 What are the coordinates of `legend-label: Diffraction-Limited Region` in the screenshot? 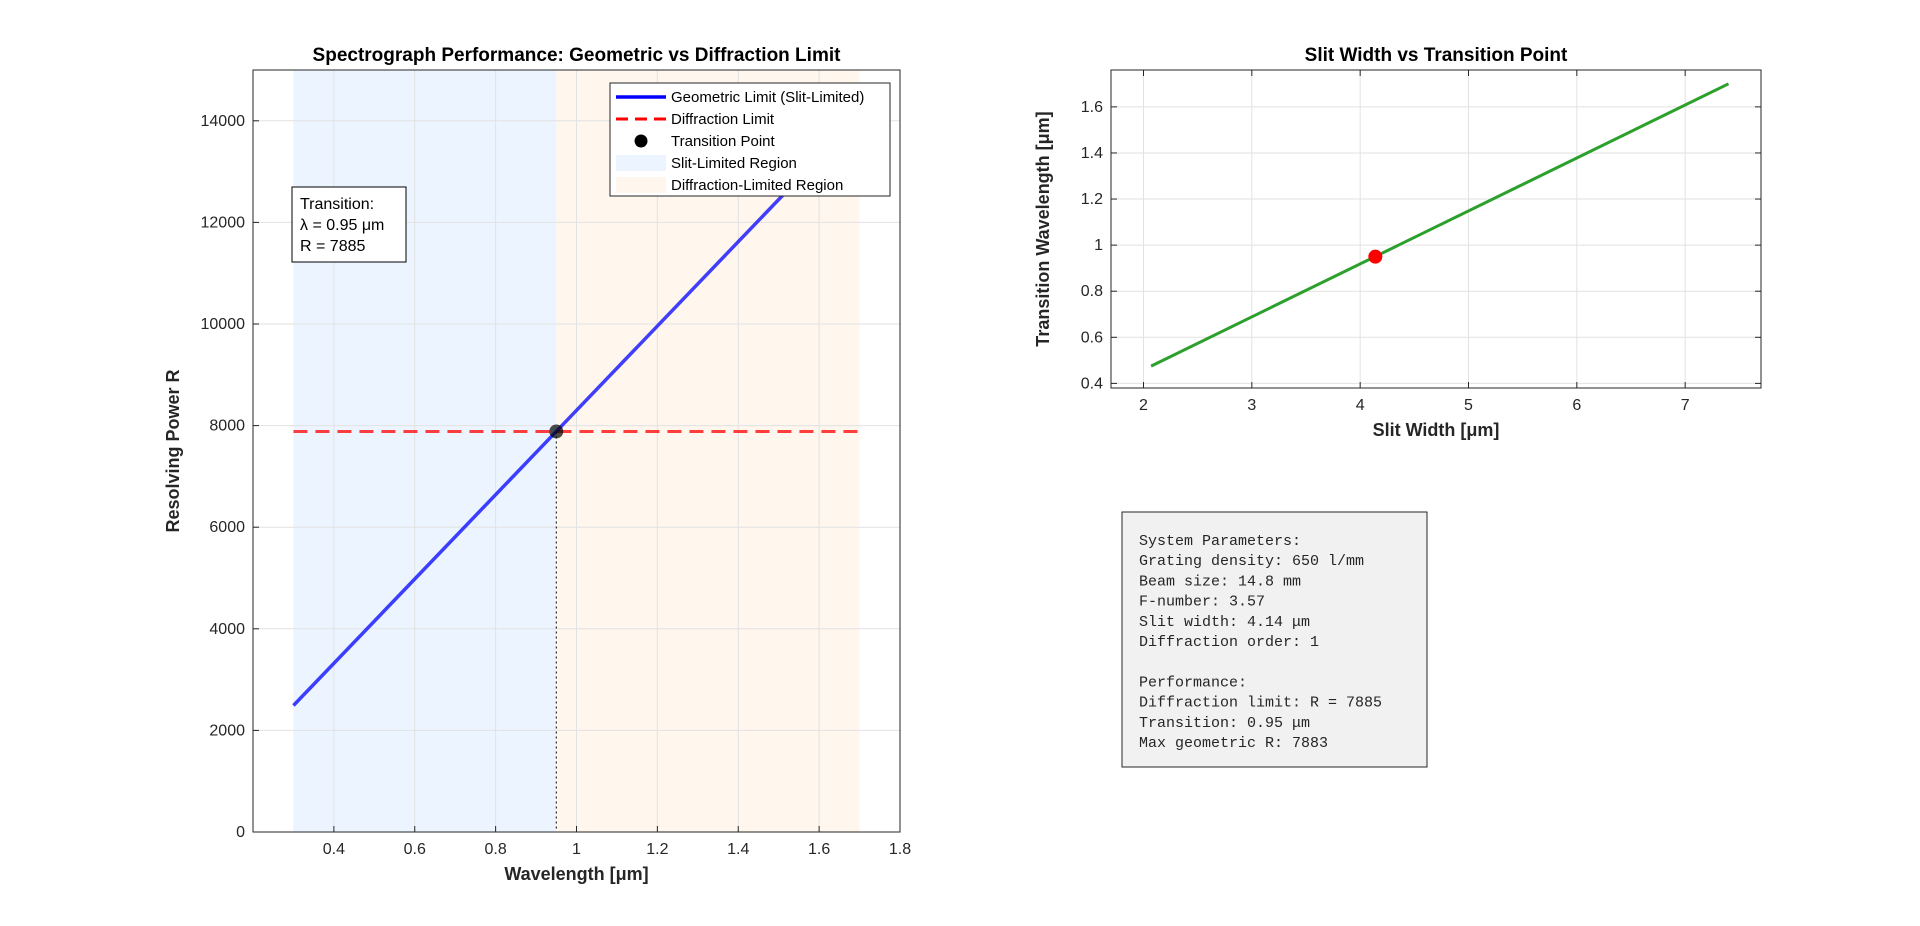 It's located at (757, 185).